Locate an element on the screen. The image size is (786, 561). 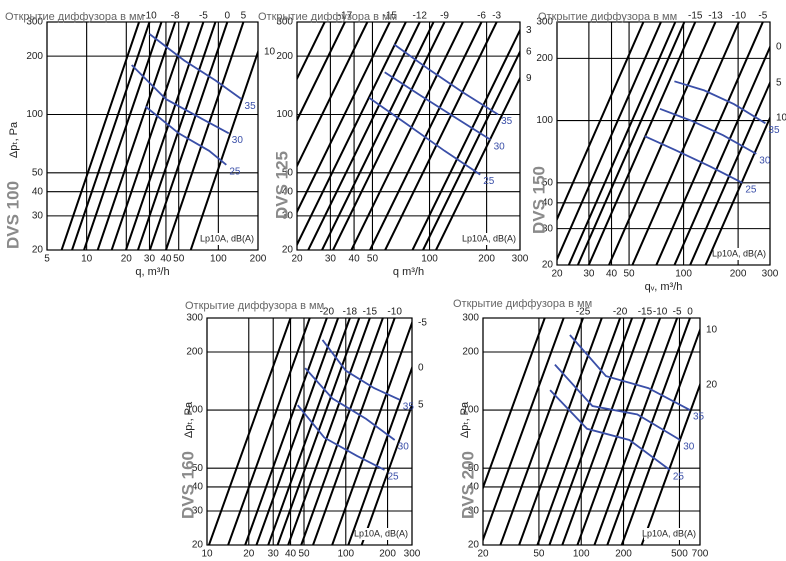
y-tick-label: 50 is located at coordinates (548, 182).